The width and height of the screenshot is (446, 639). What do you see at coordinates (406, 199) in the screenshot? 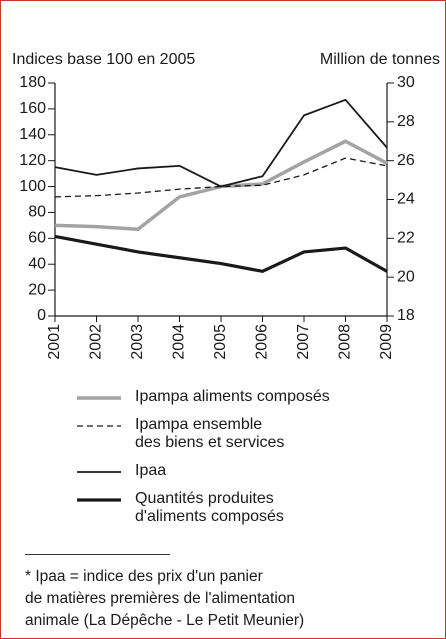
I see `y2-tick-label: 24` at bounding box center [406, 199].